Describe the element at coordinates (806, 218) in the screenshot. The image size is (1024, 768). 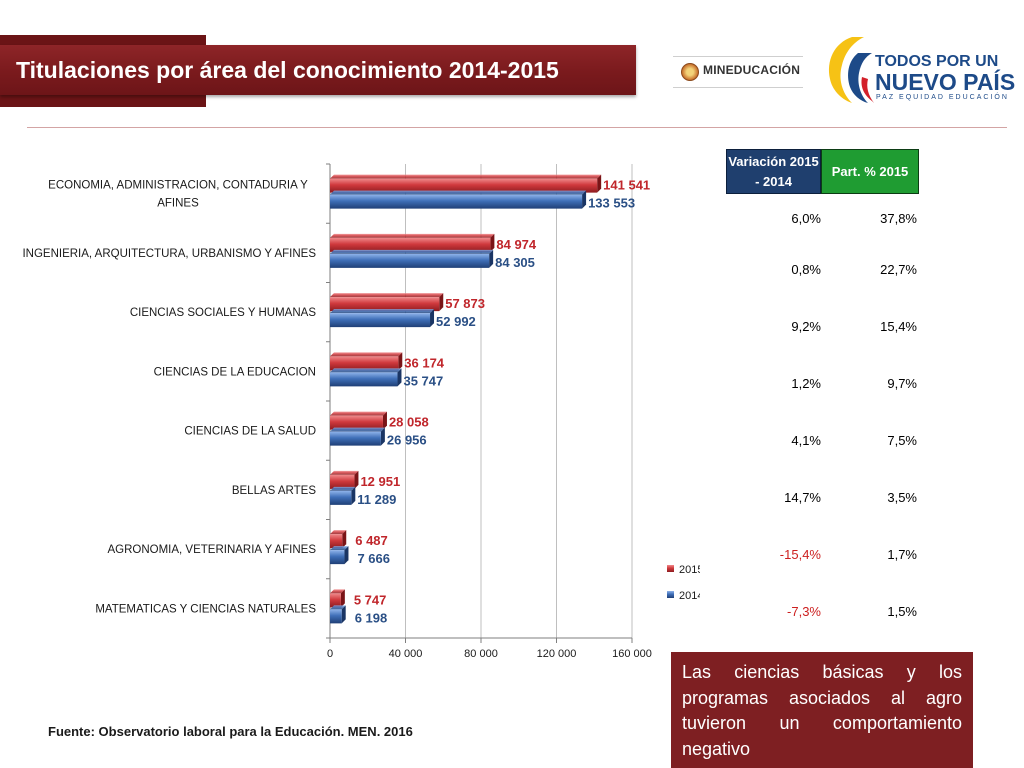
I see `cell-variacion: 6,0%` at that location.